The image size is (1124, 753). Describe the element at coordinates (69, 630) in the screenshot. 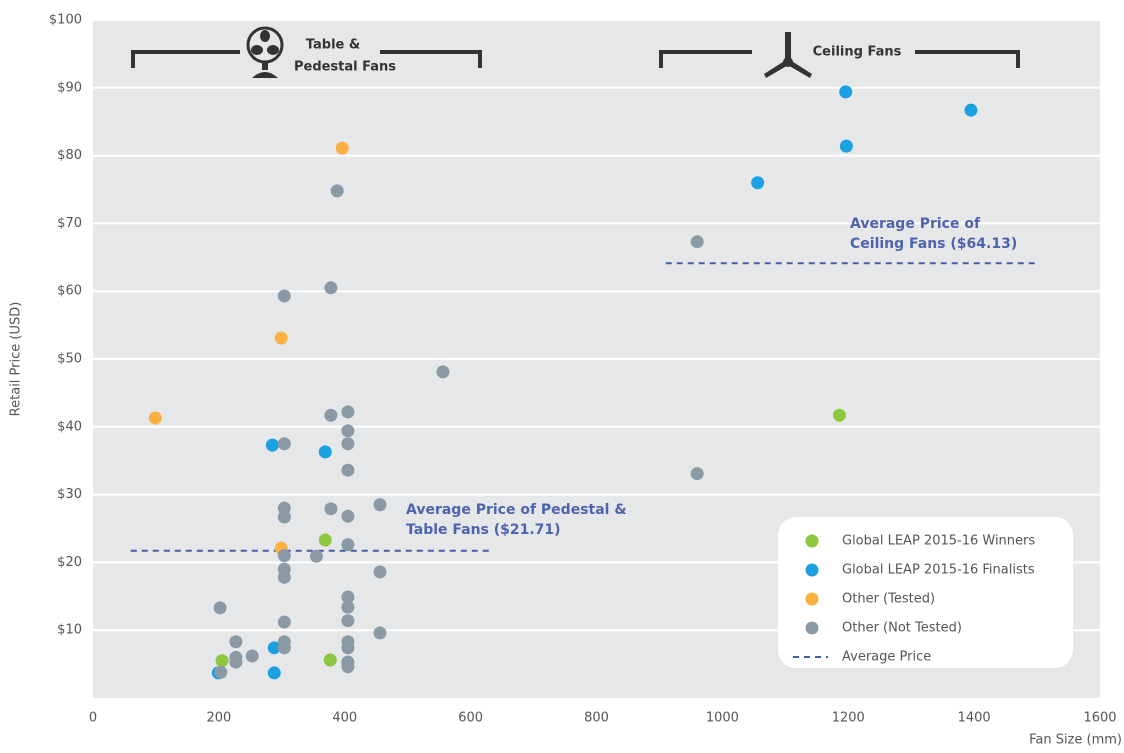

I see `y-tick-label: $10` at that location.